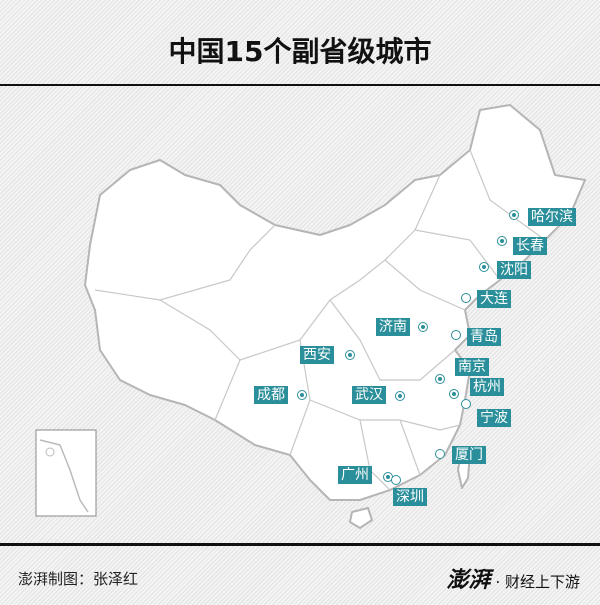 This screenshot has height=605, width=600. Describe the element at coordinates (469, 455) in the screenshot. I see `city-label: 厦门` at that location.